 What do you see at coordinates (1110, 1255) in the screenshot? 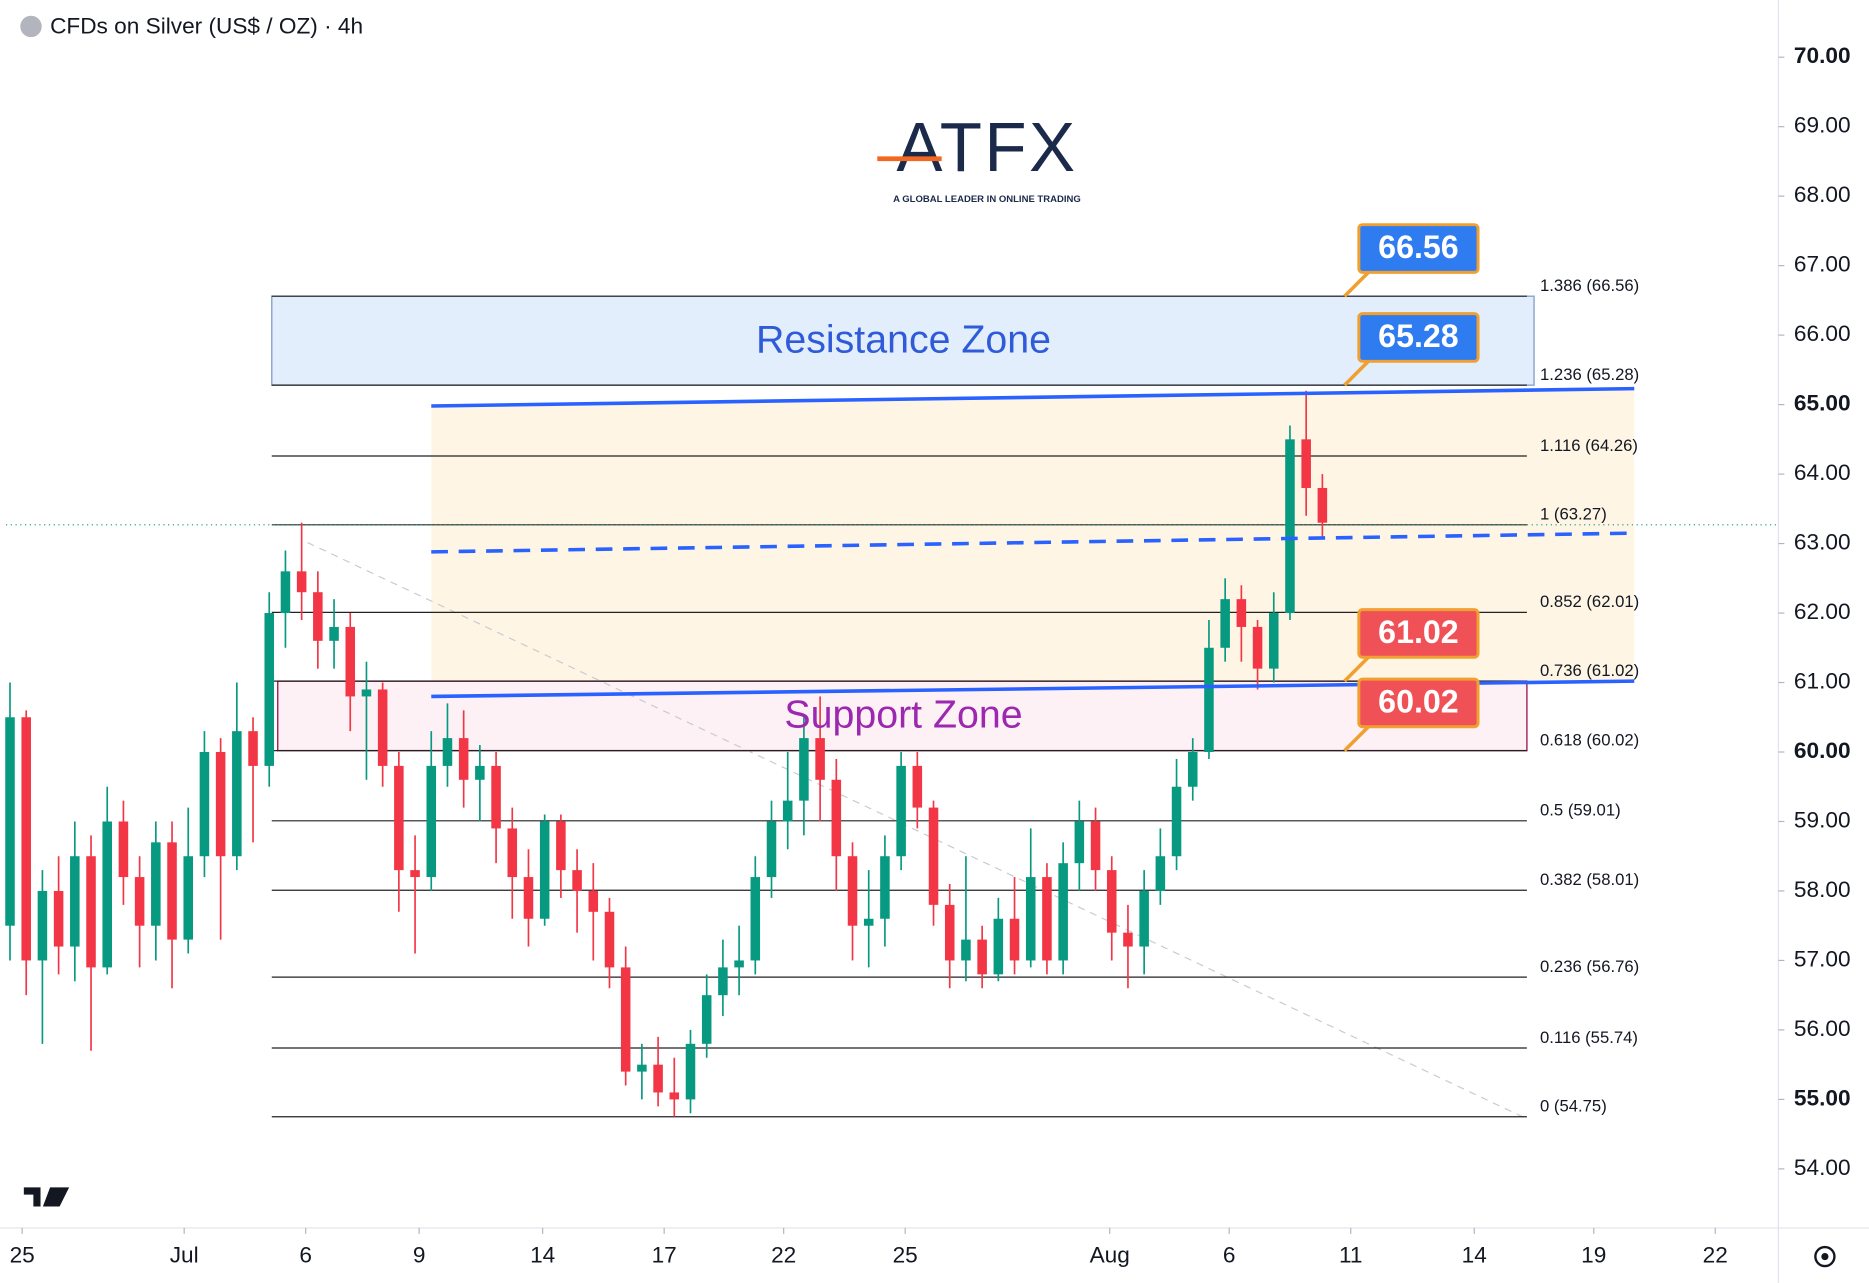
I see `x-tick-label: Aug` at bounding box center [1110, 1255].